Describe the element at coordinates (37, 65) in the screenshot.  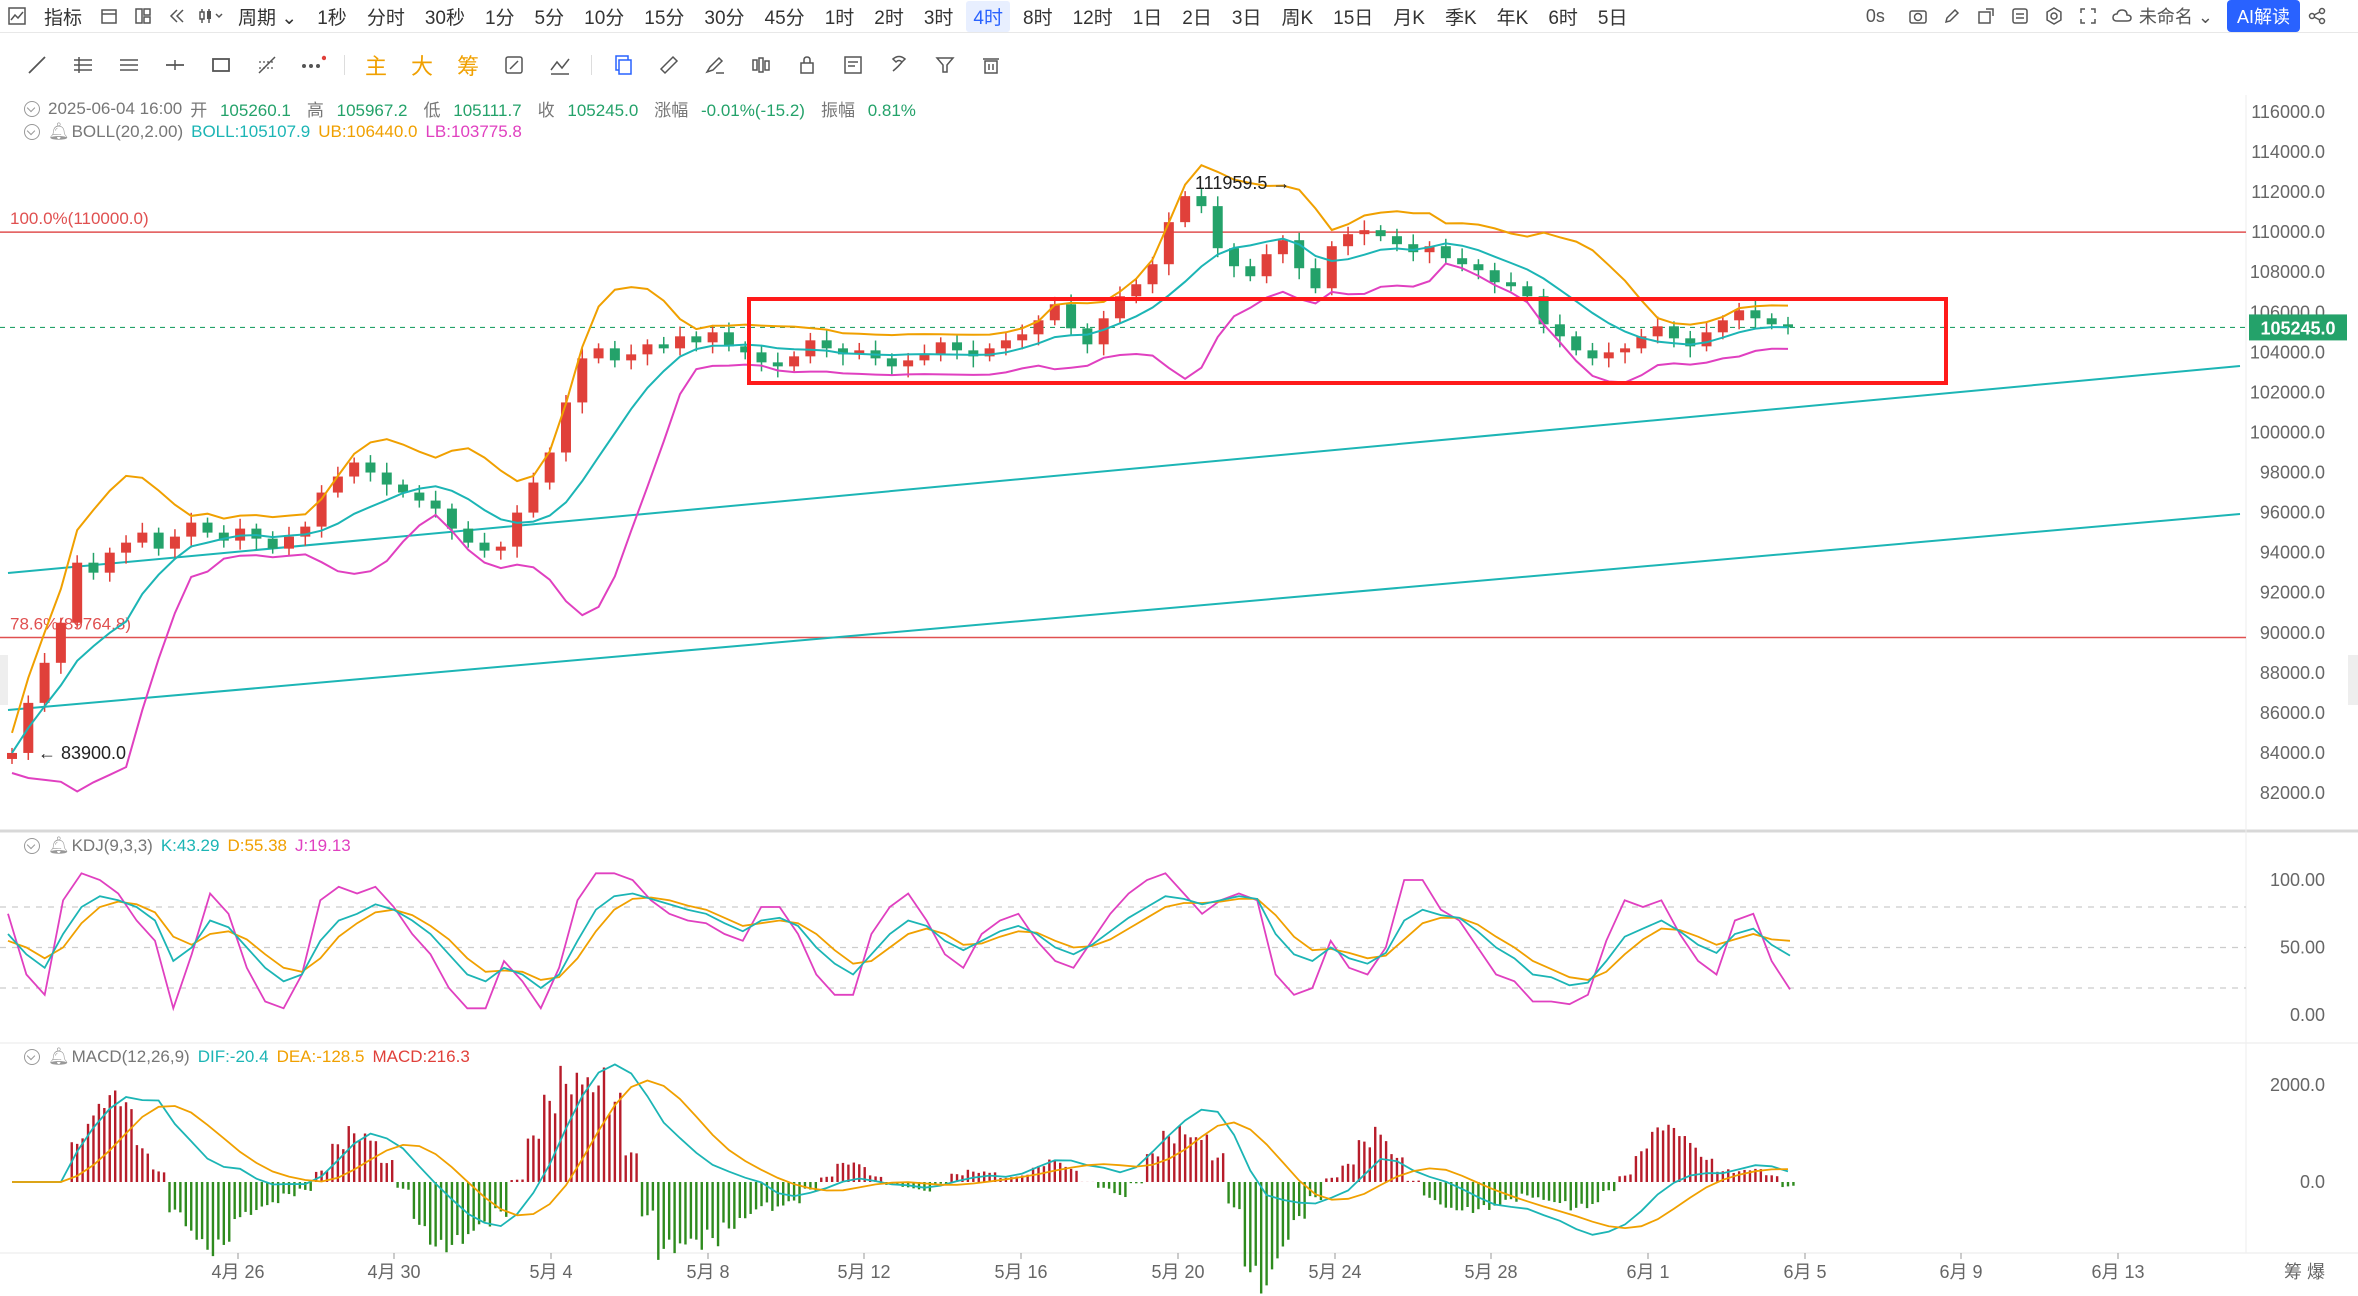
I see `trend-line-icon` at that location.